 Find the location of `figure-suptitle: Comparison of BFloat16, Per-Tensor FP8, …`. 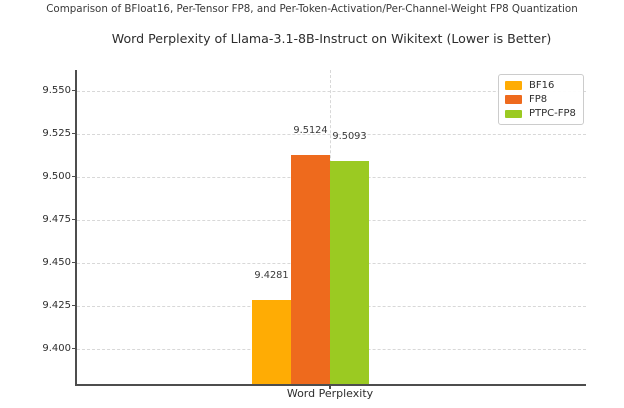

figure-suptitle: Comparison of BFloat16, Per-Tensor FP8, … is located at coordinates (312, 9).